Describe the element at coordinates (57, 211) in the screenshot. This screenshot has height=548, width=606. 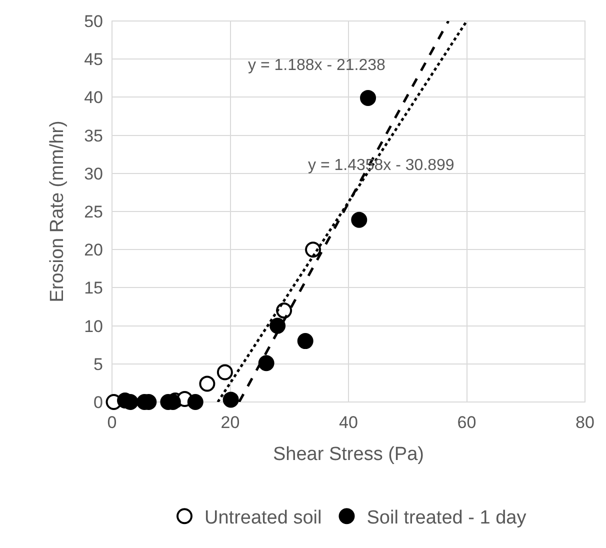
I see `y-axis-title: Erosion Rate (mm/hr)` at that location.